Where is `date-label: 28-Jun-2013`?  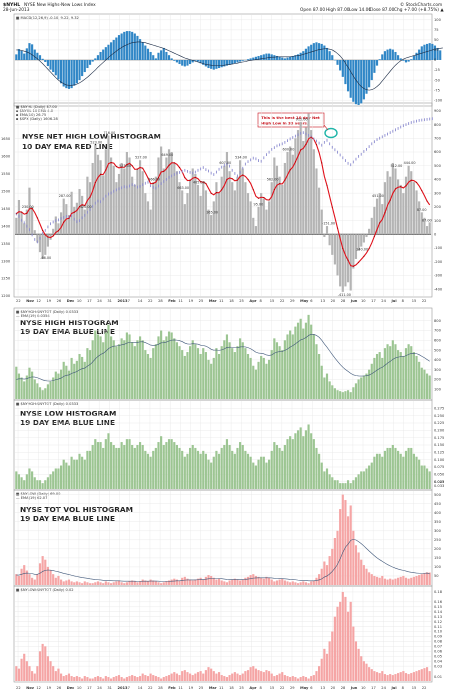 date-label: 28-Jun-2013 is located at coordinates (16, 10).